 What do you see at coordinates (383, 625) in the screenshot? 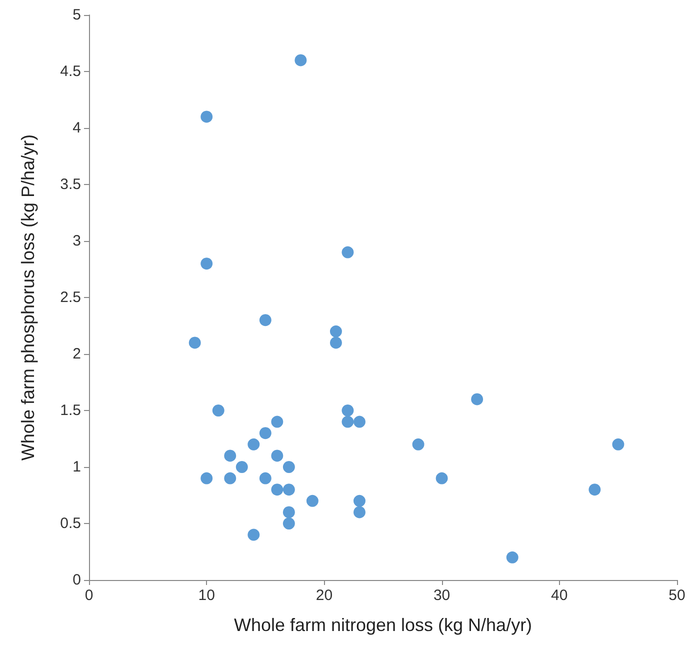
I see `x-axis-title: Whole farm nitrogen loss (kg N/ha/yr)` at bounding box center [383, 625].